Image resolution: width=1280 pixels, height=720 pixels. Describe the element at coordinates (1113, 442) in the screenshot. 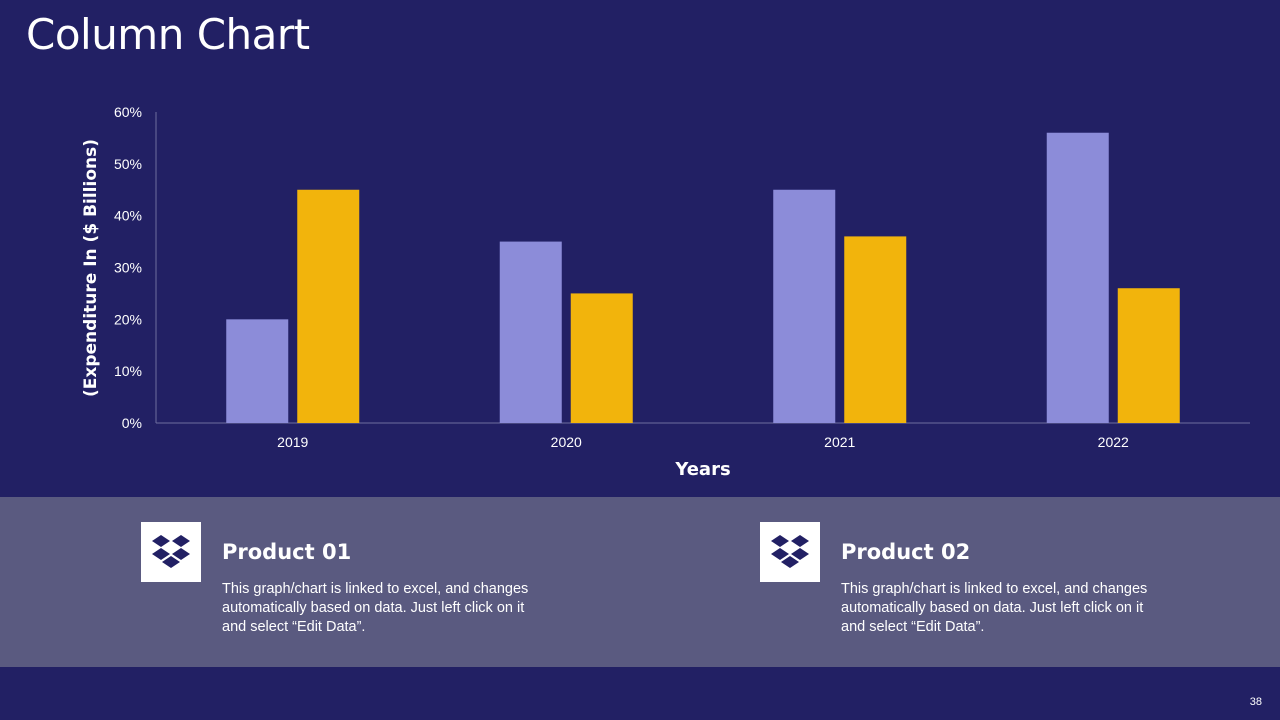

I see `x-tick-label: 2022` at that location.